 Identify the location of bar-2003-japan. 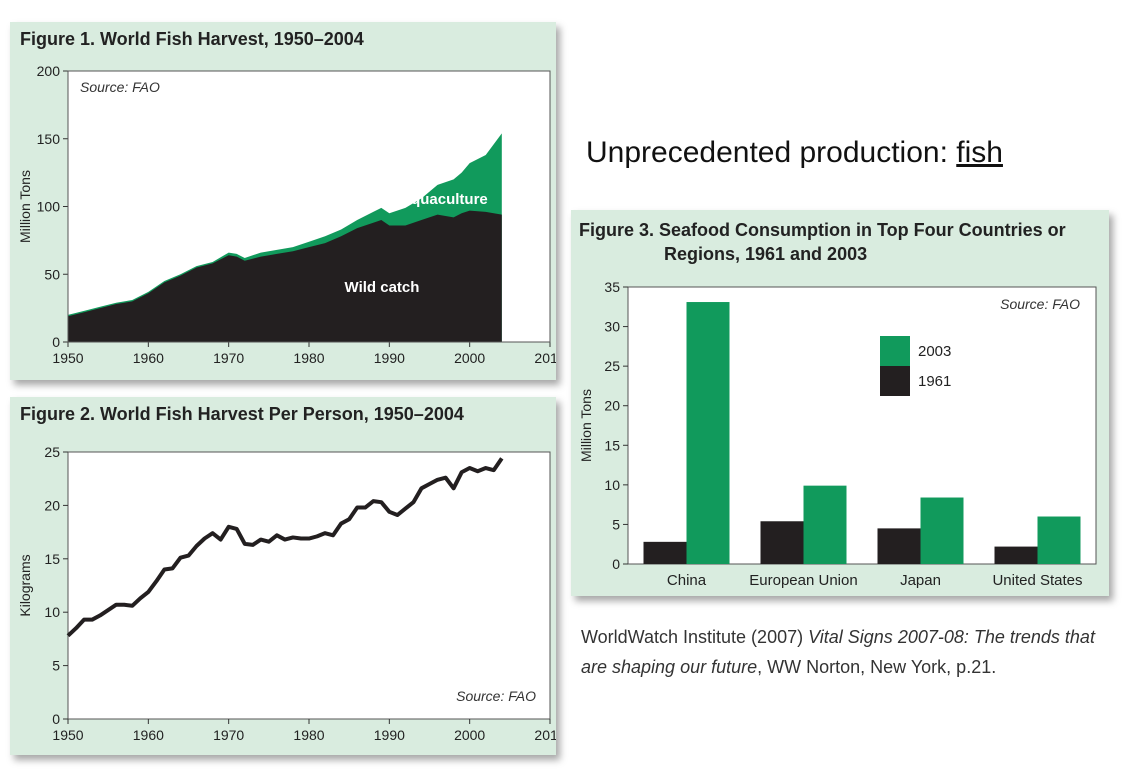
(942, 530).